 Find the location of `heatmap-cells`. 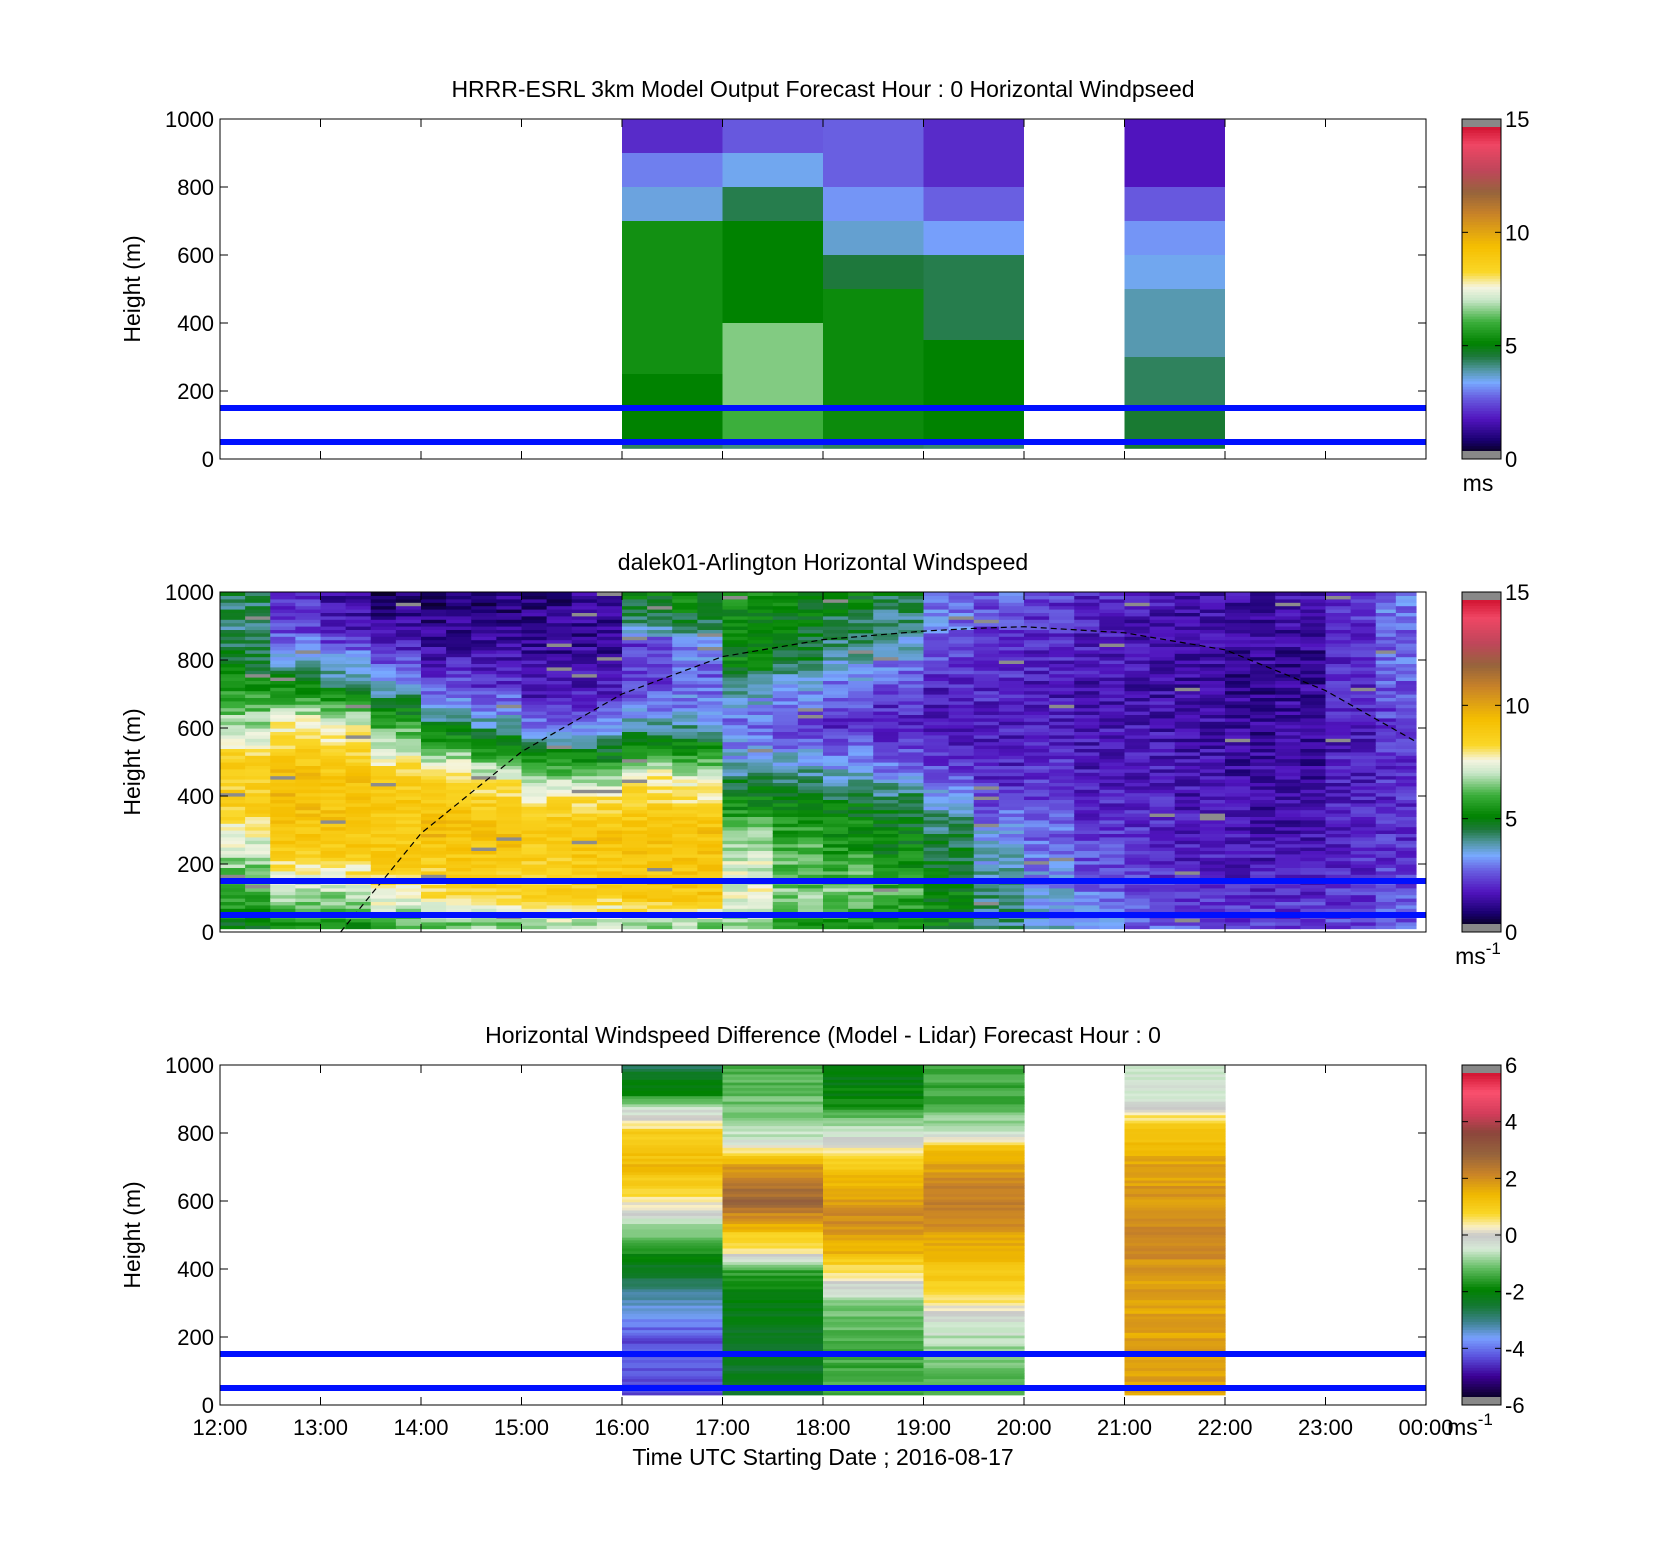

heatmap-cells is located at coordinates (923, 284).